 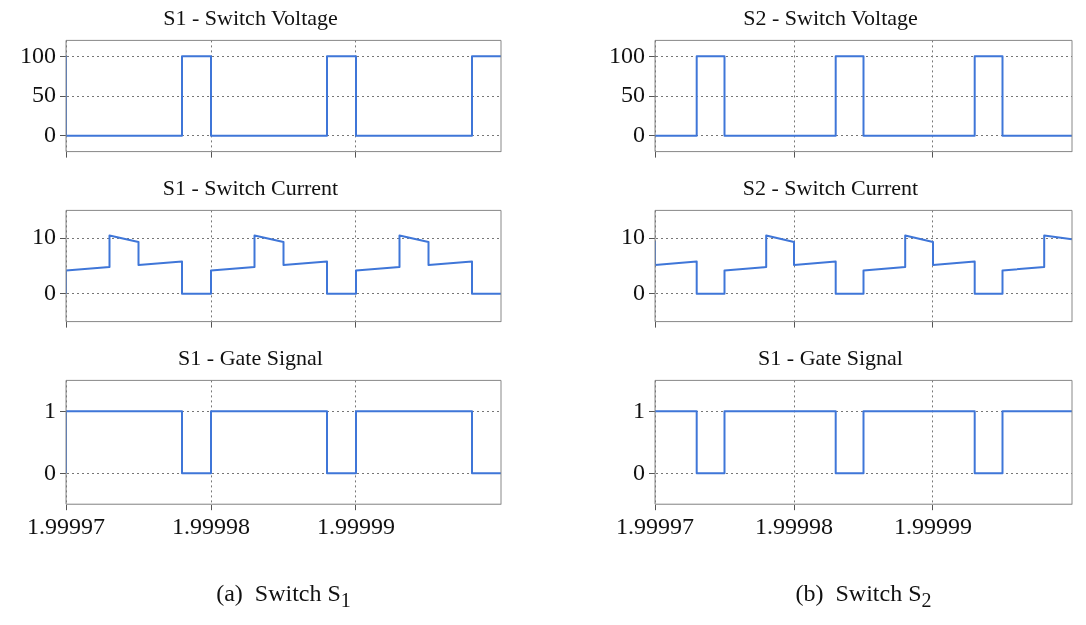 What do you see at coordinates (250, 187) in the screenshot?
I see `chart-title: S1 - Switch Current` at bounding box center [250, 187].